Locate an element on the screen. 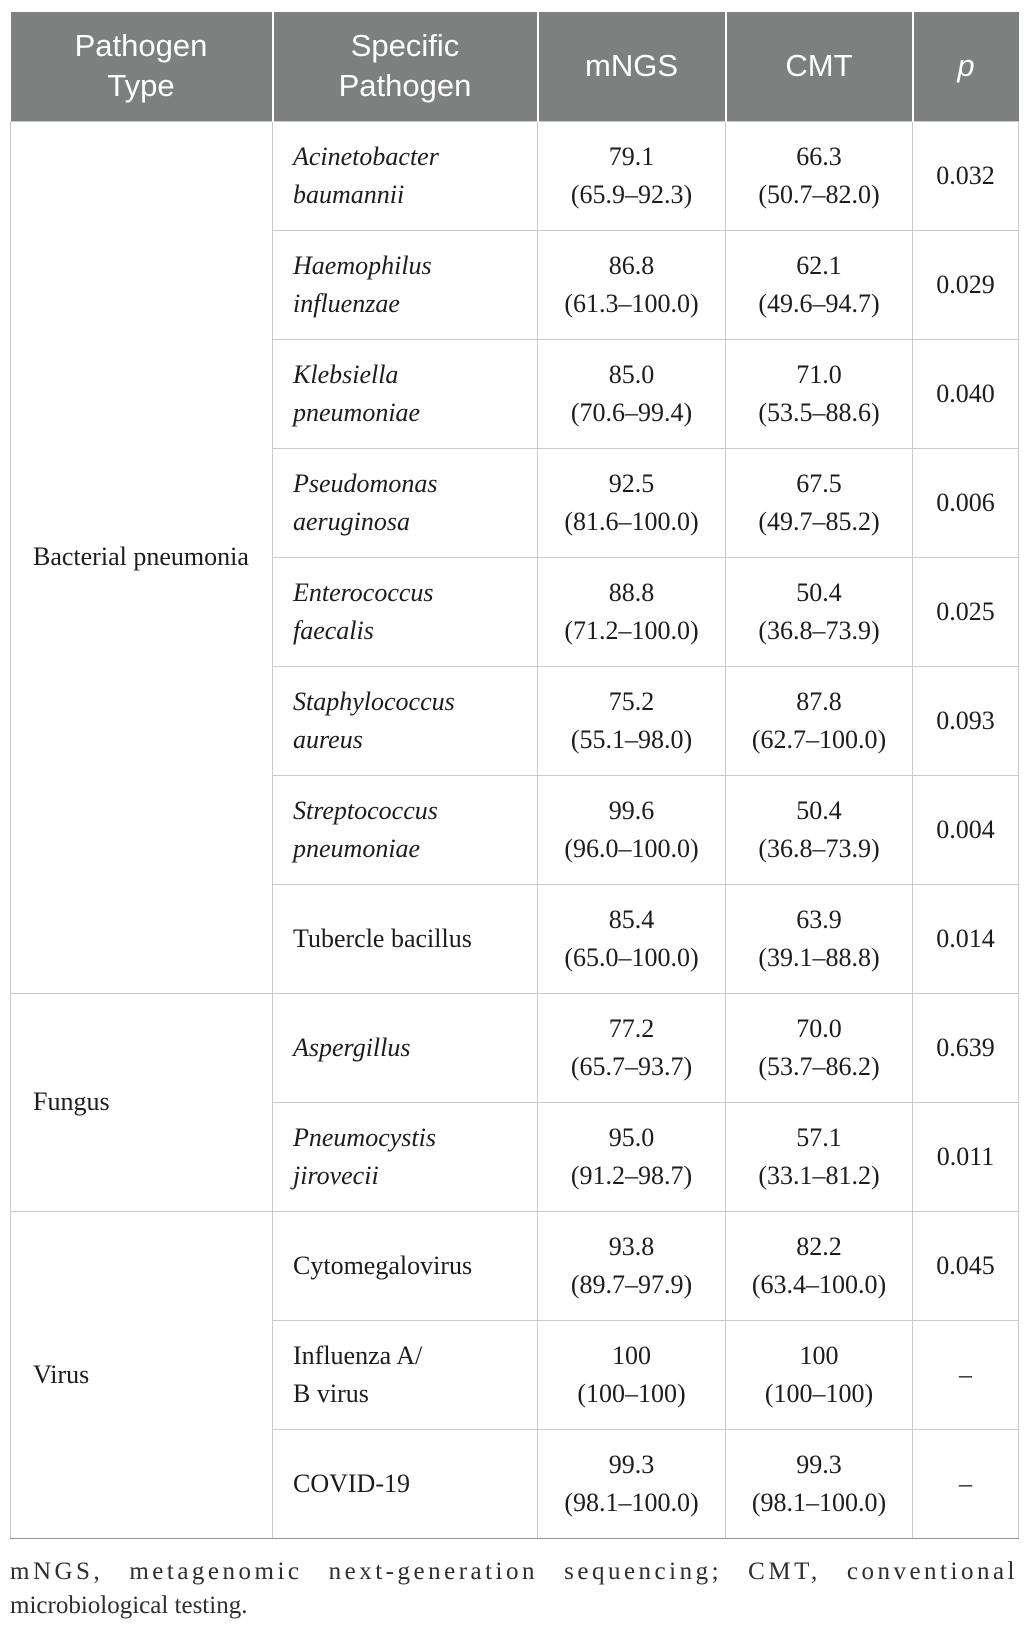 The height and width of the screenshot is (1629, 1026). cmt-ci: (100–100) is located at coordinates (819, 1393).